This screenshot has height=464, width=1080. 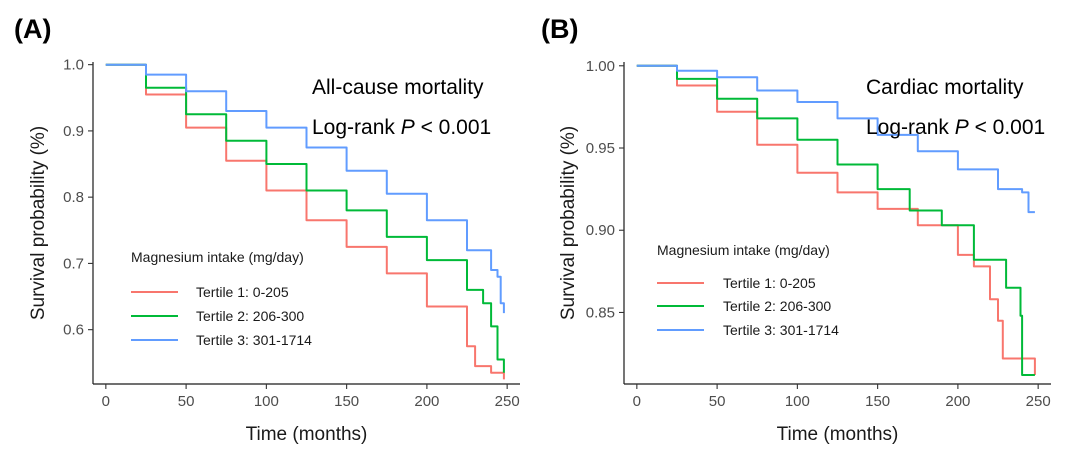 What do you see at coordinates (600, 230) in the screenshot?
I see `y-tick-label: 0.90` at bounding box center [600, 230].